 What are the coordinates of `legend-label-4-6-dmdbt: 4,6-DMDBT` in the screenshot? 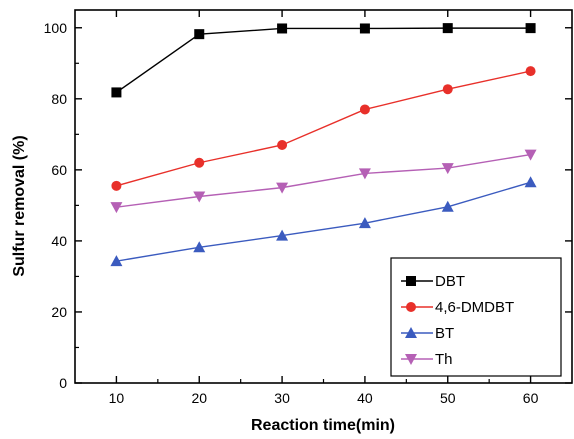 It's located at (474, 307).